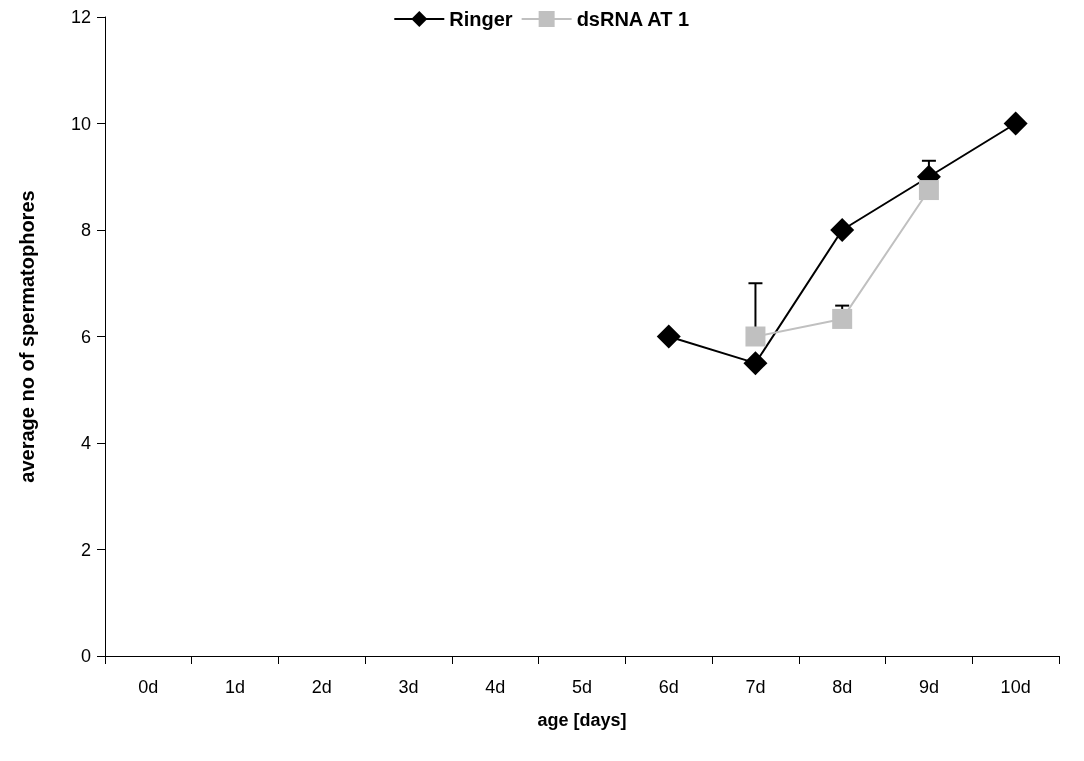 The width and height of the screenshot is (1084, 761). What do you see at coordinates (582, 720) in the screenshot?
I see `x-axis-title: age [days]` at bounding box center [582, 720].